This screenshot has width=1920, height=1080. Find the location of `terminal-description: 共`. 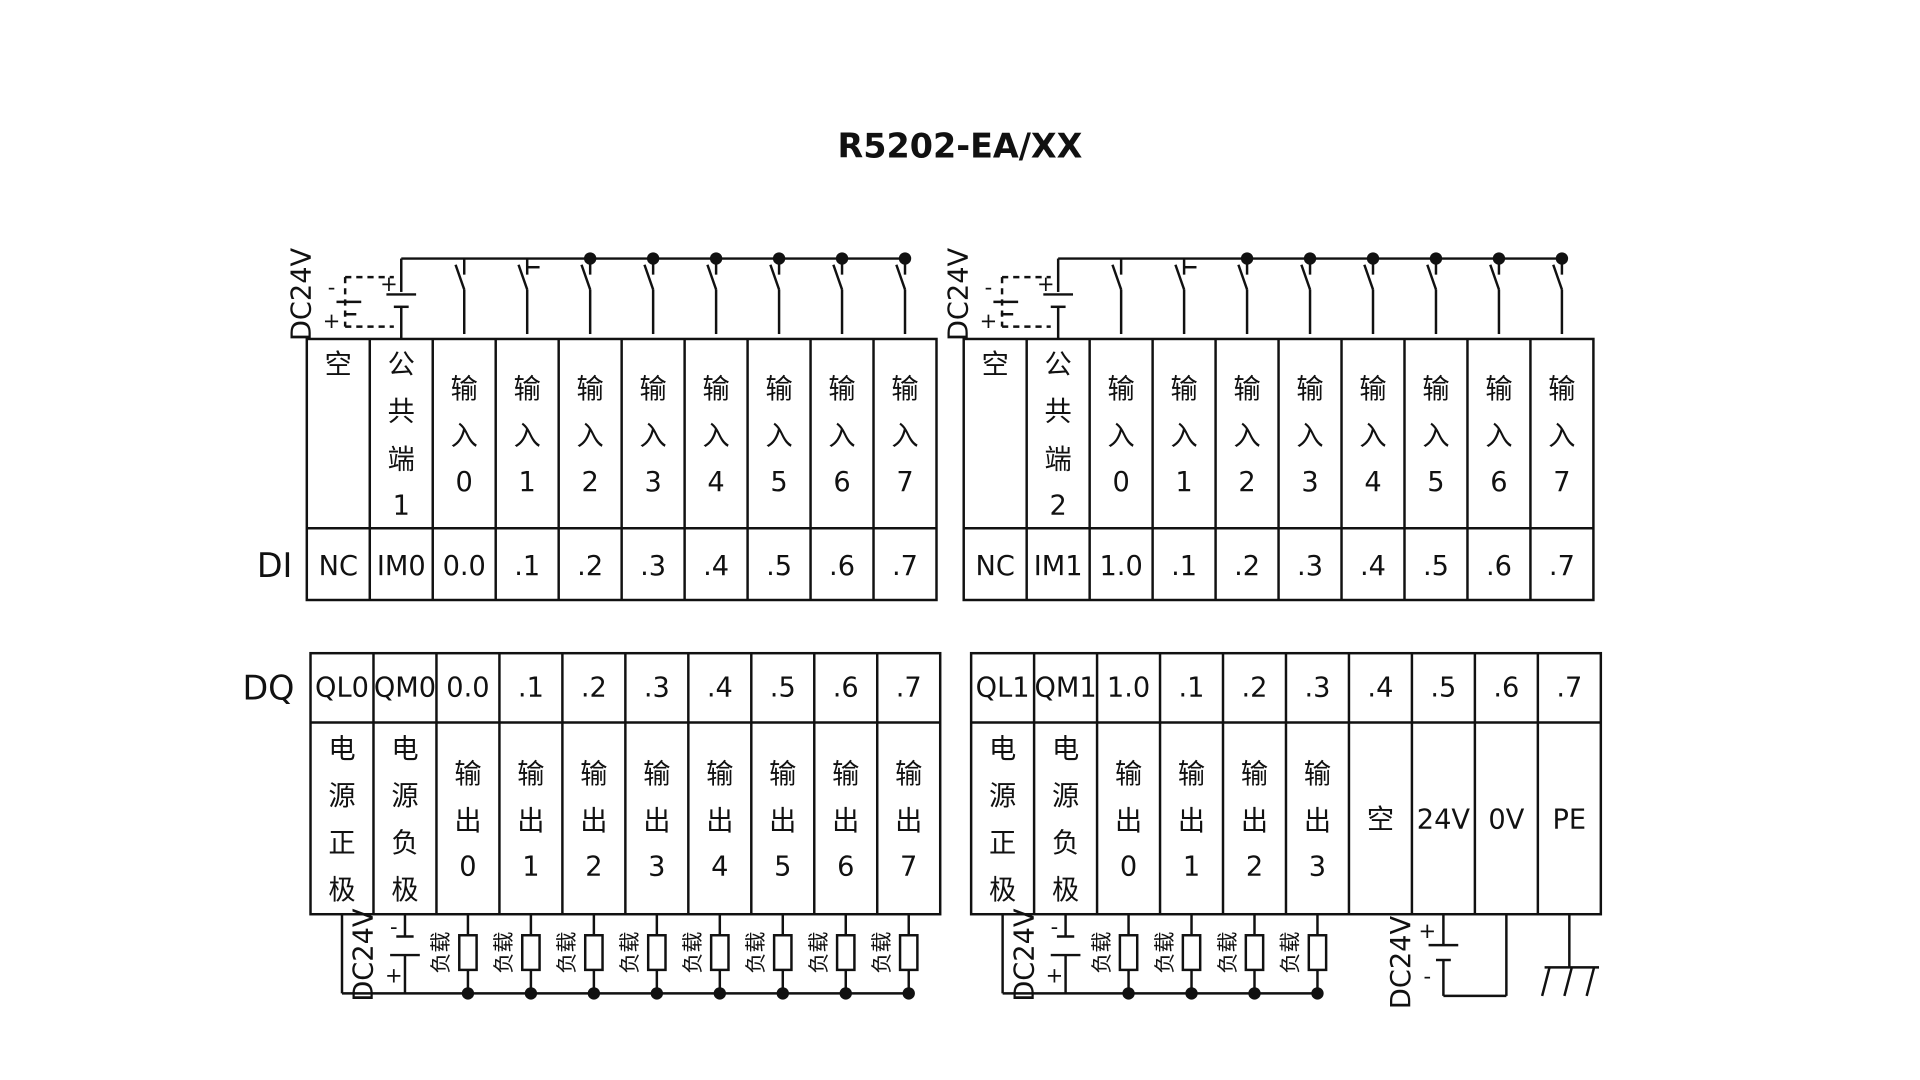

terminal-description: 共 is located at coordinates (401, 411).